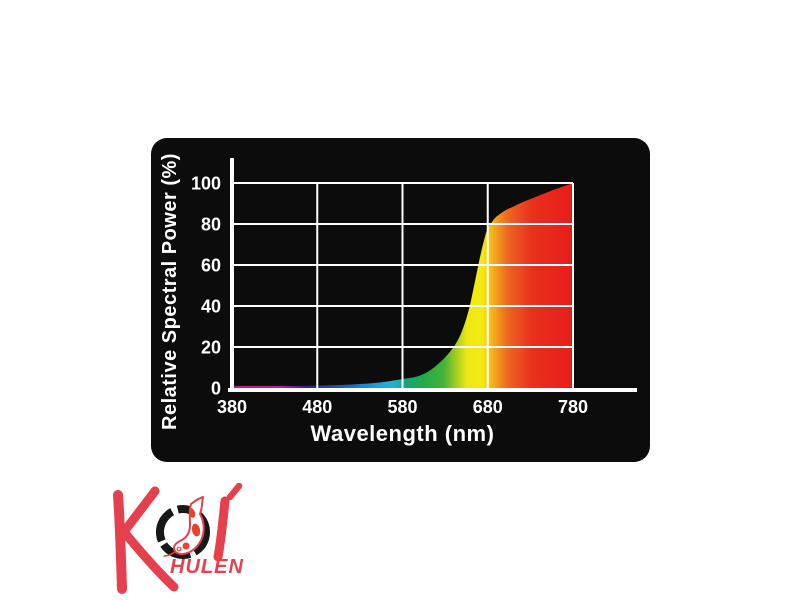  I want to click on y-tick-label: 100, so click(206, 184).